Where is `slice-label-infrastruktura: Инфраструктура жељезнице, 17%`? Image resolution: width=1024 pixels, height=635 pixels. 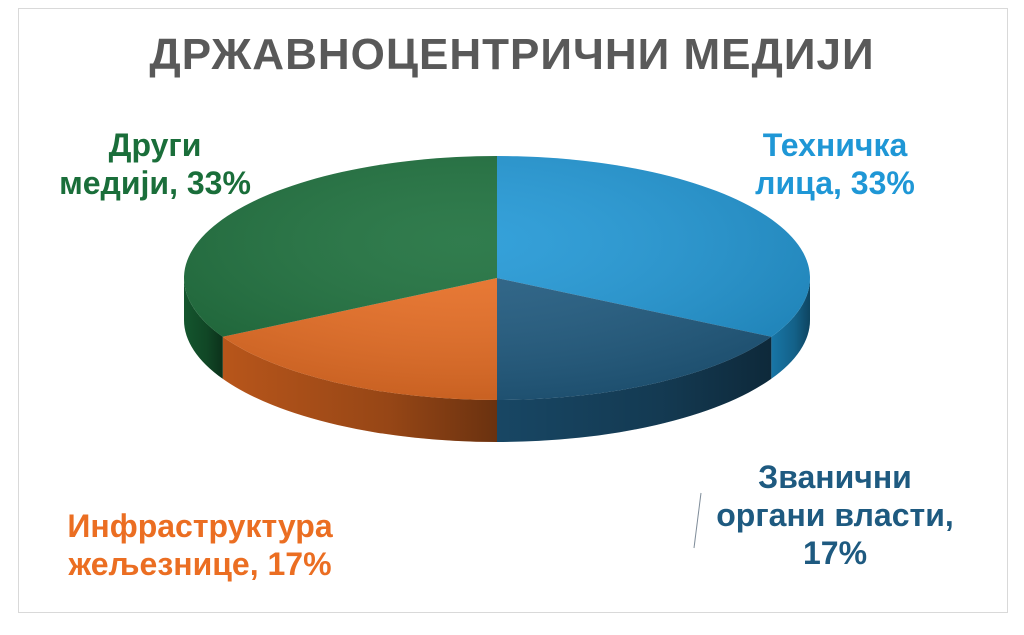
slice-label-infrastruktura: Инфраструктура жељезнице, 17% is located at coordinates (200, 545).